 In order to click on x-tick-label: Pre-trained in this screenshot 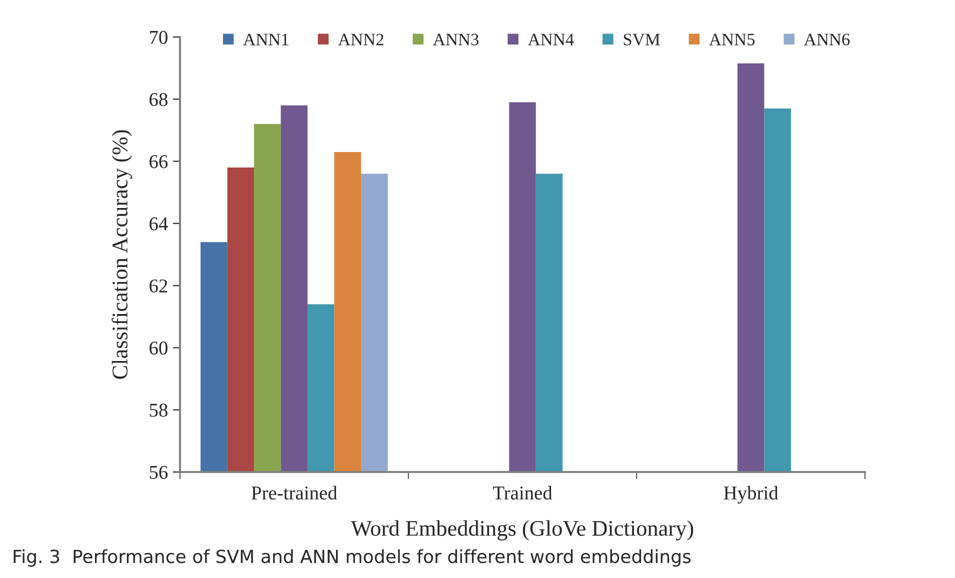, I will do `click(295, 493)`.